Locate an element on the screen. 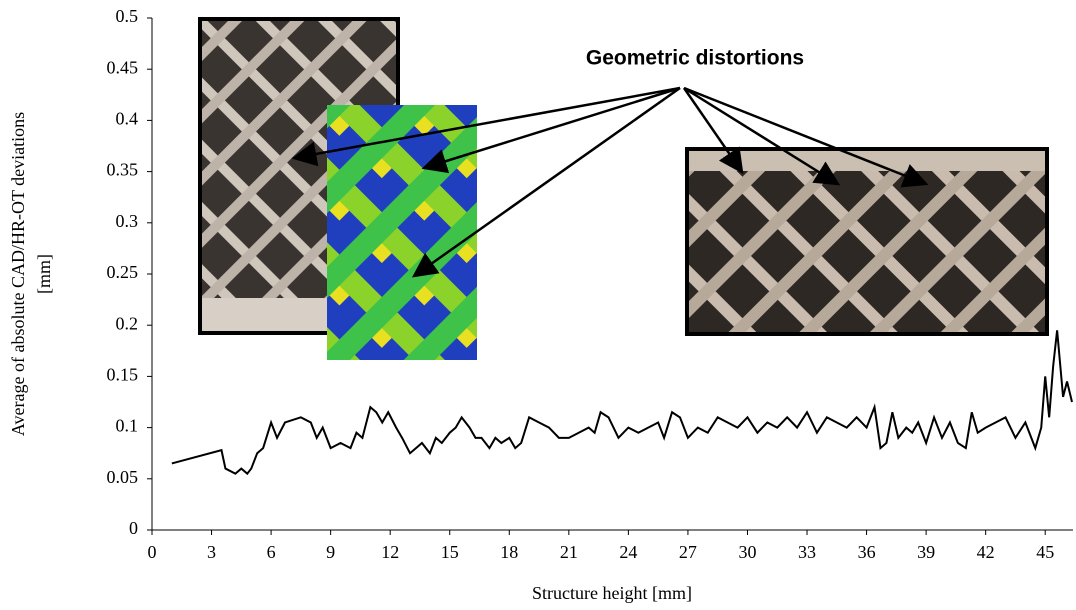 This screenshot has height=610, width=1076. x-axis-label: Structure height [mm] is located at coordinates (612, 593).